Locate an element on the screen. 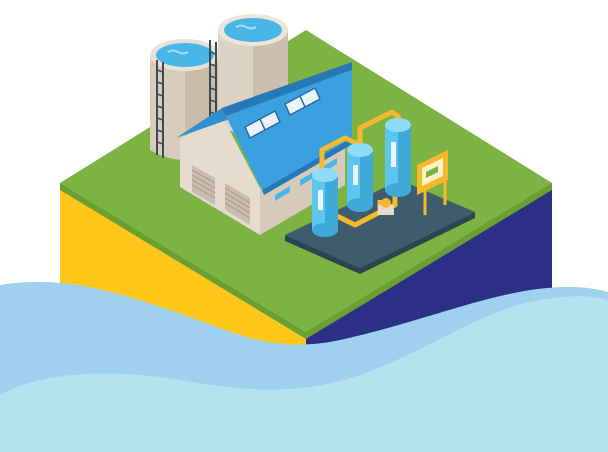 The width and height of the screenshot is (608, 452). platform-edge is located at coordinates (380, 243).